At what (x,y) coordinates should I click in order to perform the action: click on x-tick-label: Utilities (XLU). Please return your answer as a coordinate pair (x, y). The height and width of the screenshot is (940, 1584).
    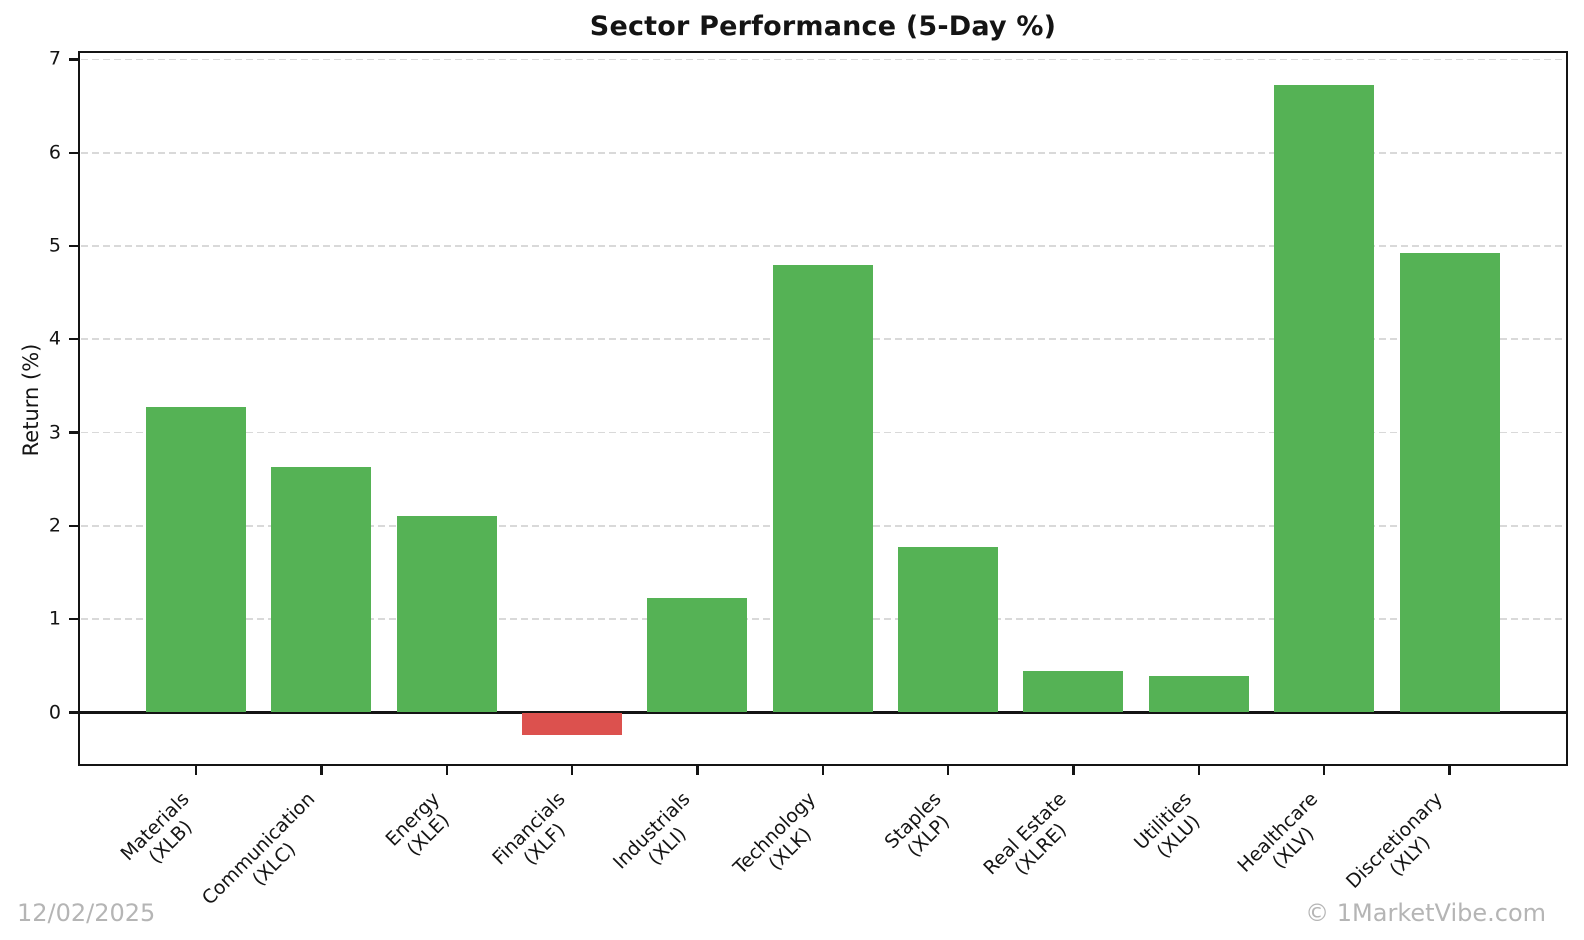
    Looking at the image, I should click on (1171, 829).